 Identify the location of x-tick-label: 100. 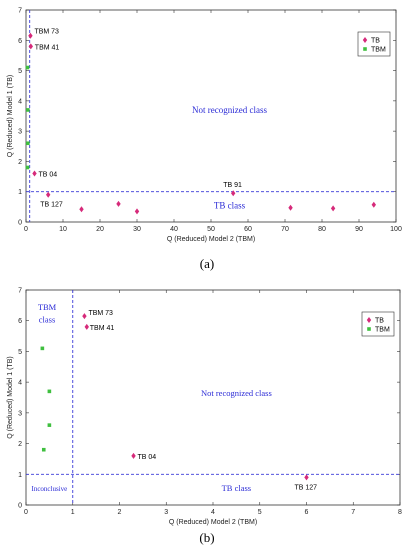
(396, 229).